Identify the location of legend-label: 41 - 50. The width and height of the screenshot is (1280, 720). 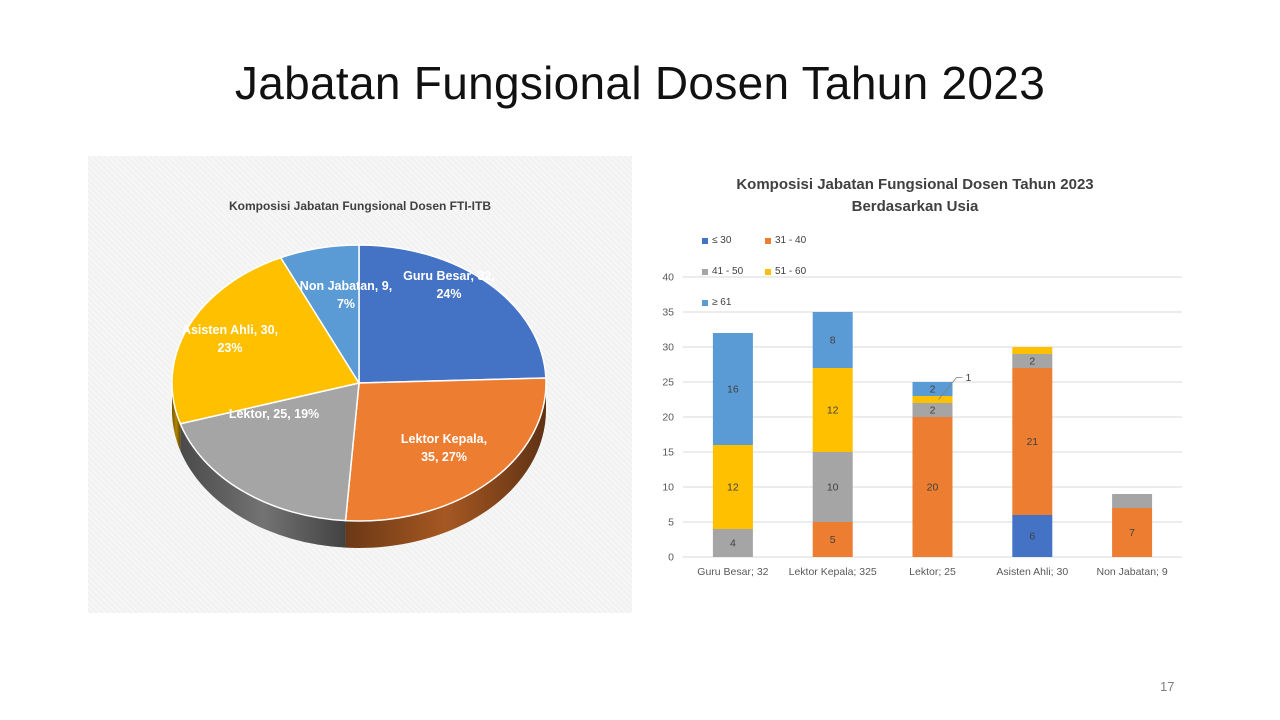
(728, 271).